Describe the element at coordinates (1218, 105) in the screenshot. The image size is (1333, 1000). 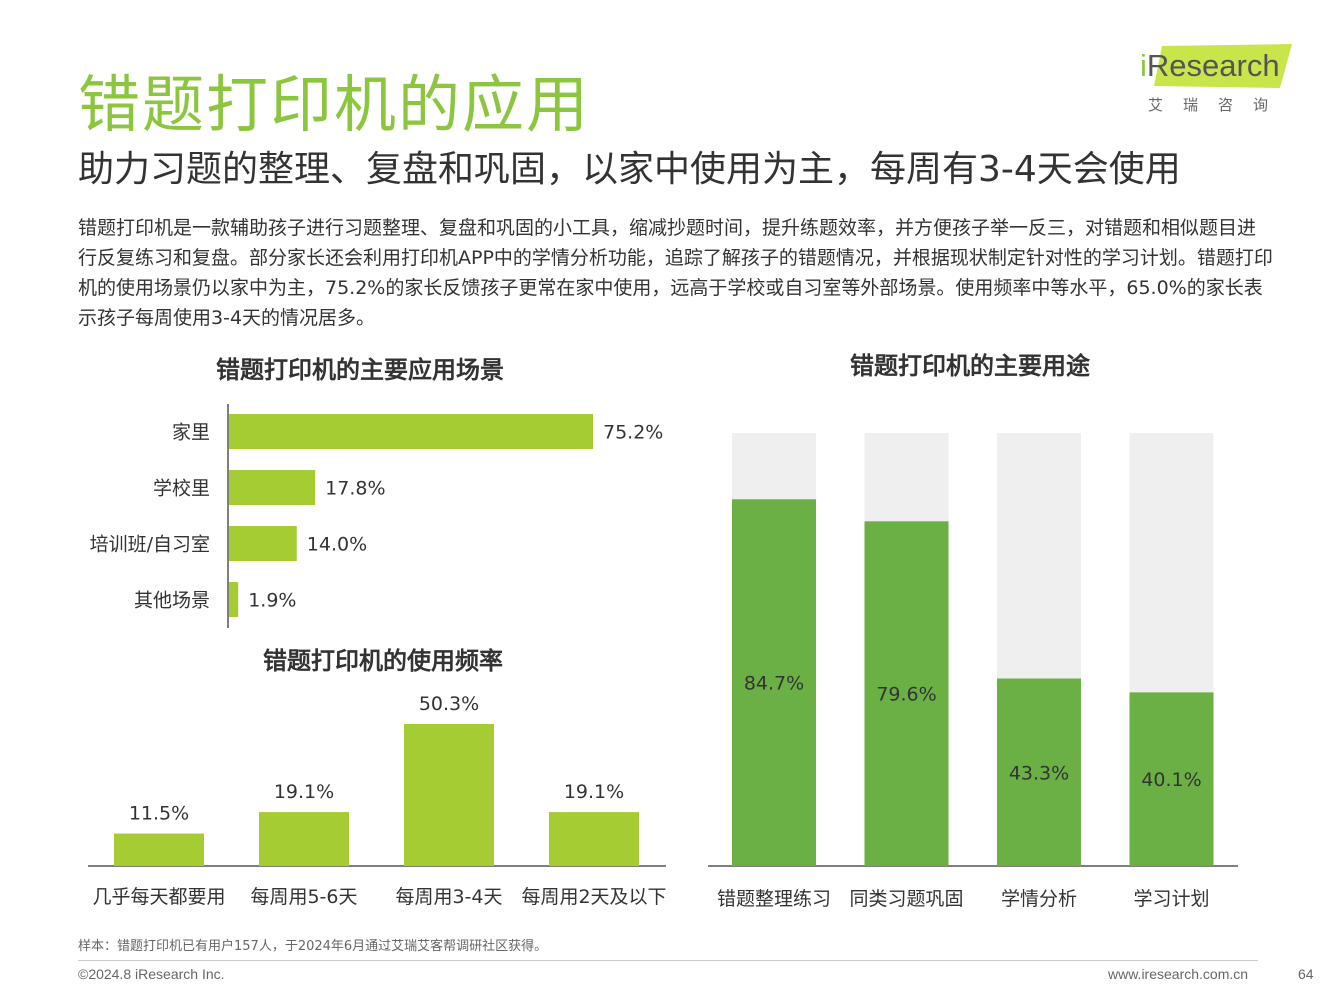
I see `logo-subtext: 艾瑞咨询` at that location.